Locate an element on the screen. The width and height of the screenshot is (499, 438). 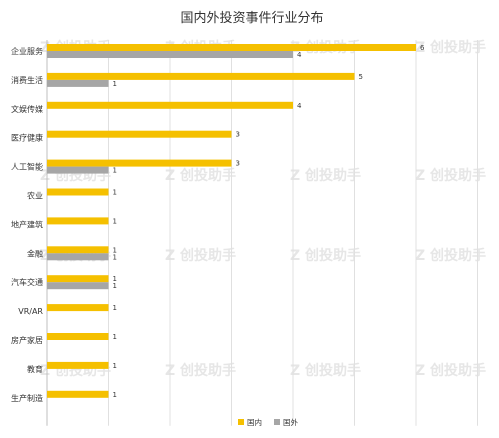
chart-title: 国内外投资事件行业分布 is located at coordinates (251, 18).